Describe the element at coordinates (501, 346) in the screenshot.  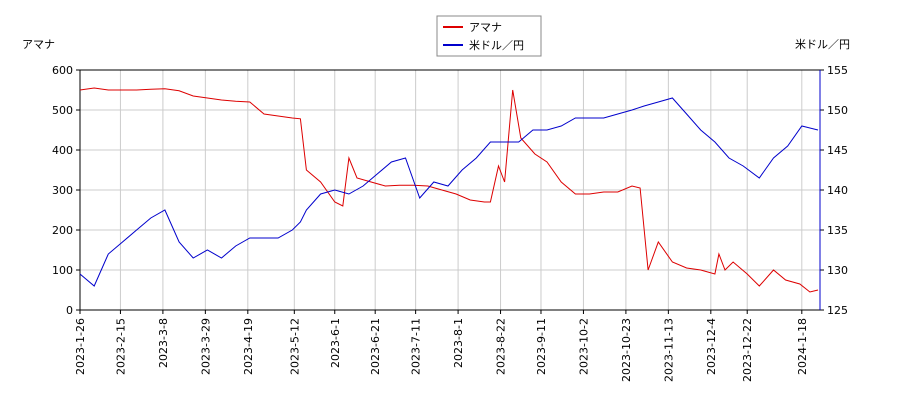
I see `x-tick-label: 2023-8-22` at that location.